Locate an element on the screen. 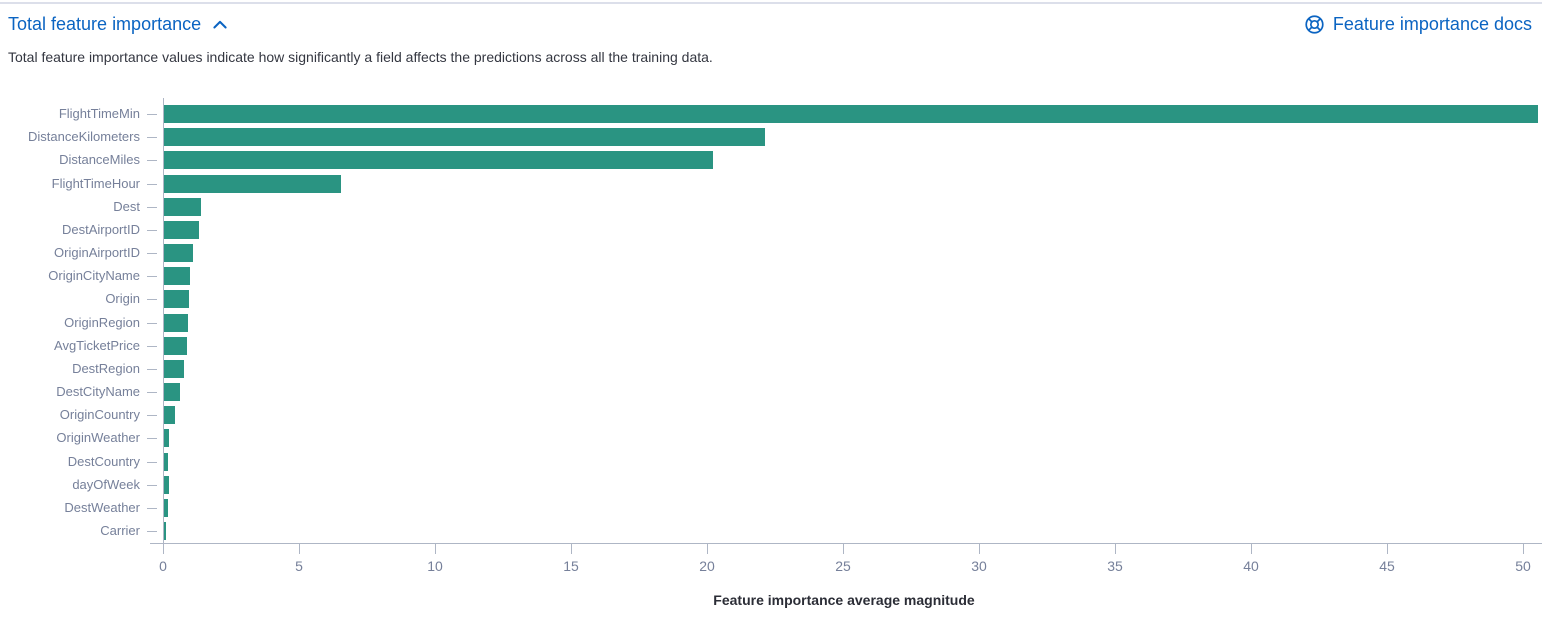  x-tick-label: 15 is located at coordinates (571, 566).